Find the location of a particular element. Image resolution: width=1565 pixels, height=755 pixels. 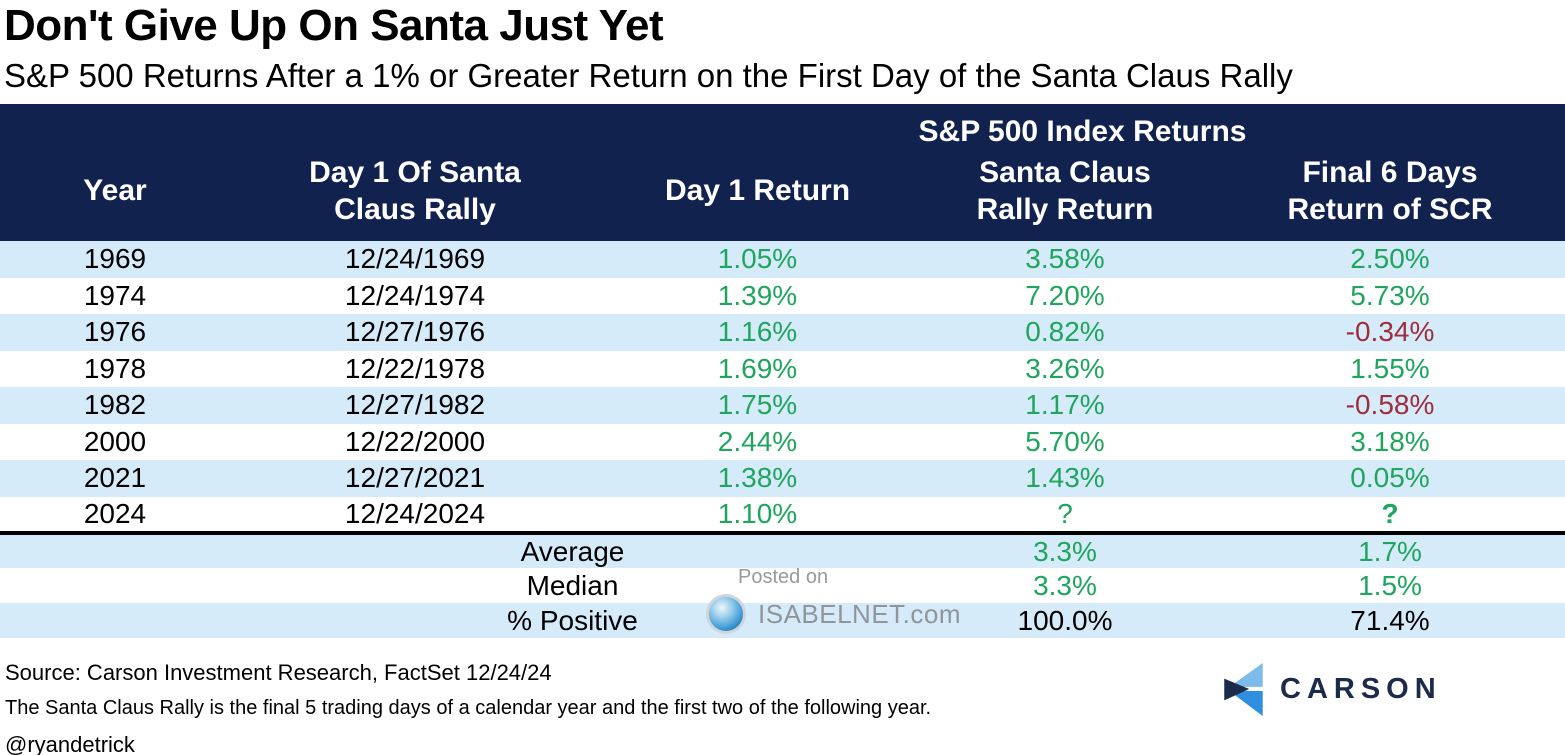

table-row: 2021 12/27/2021 1.38% 1.43% 0.05% is located at coordinates (782, 478).